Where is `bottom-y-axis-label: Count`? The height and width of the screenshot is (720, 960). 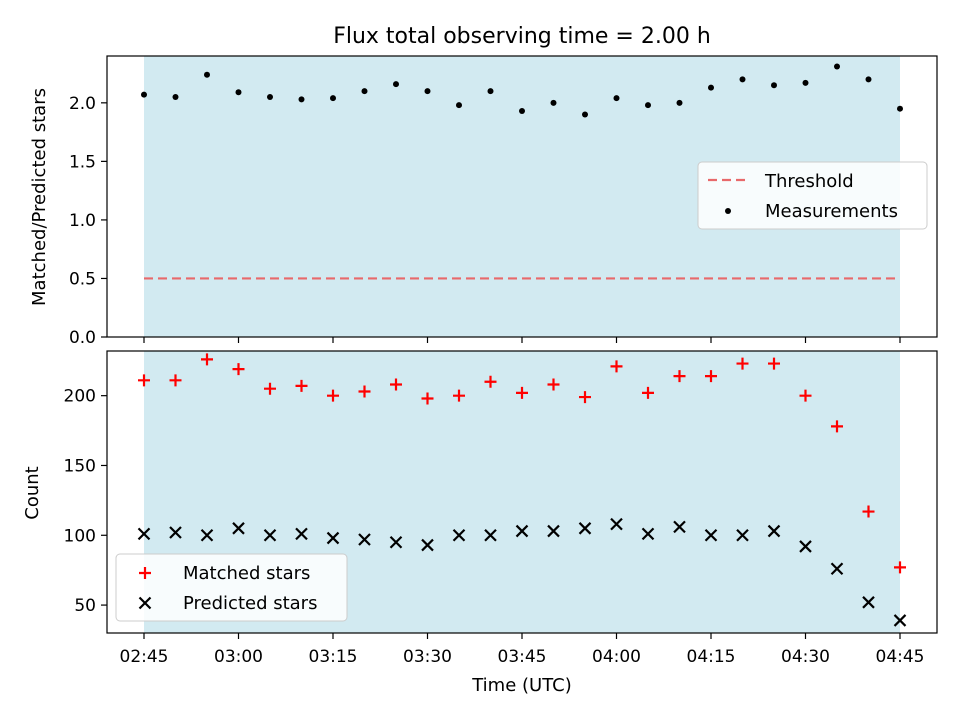
bottom-y-axis-label: Count is located at coordinates (32, 492).